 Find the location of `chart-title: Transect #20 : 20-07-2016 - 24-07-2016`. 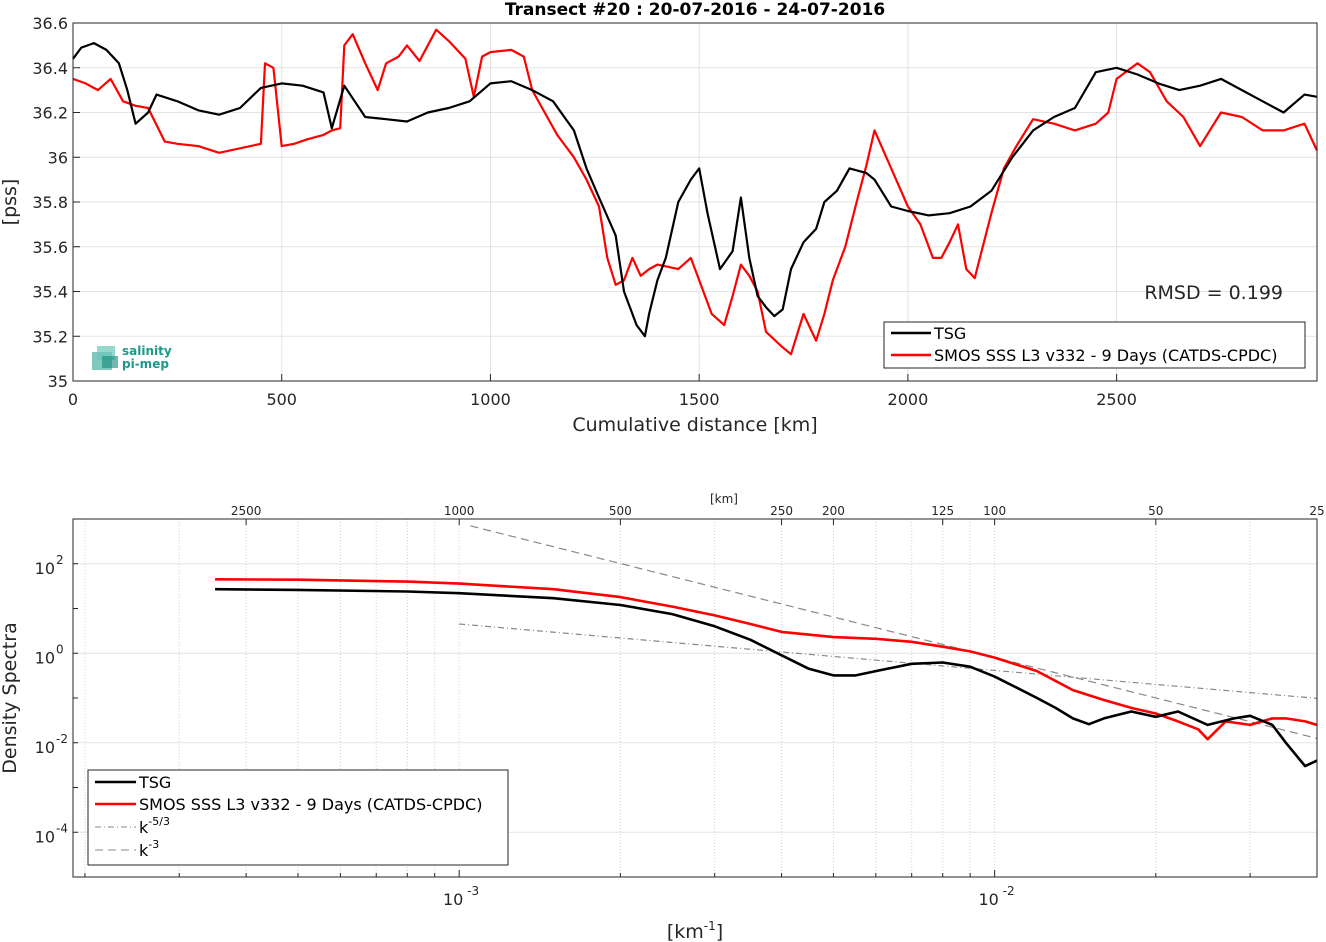

chart-title: Transect #20 : 20-07-2016 - 24-07-2016 is located at coordinates (695, 10).